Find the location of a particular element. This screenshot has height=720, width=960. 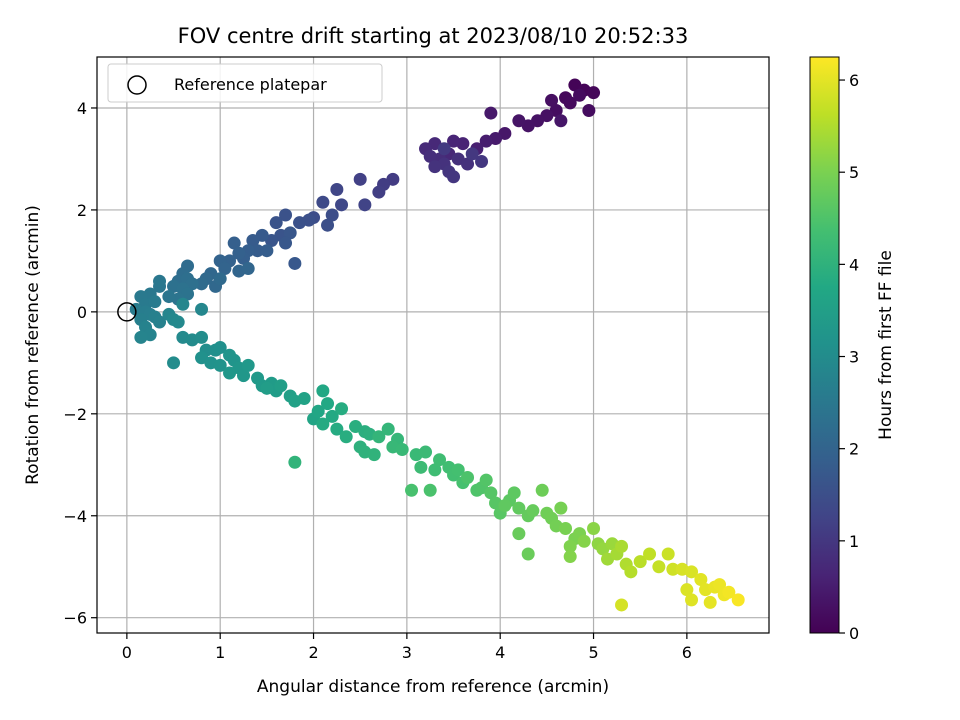

colorbar-tick-label: 0 is located at coordinates (854, 633).